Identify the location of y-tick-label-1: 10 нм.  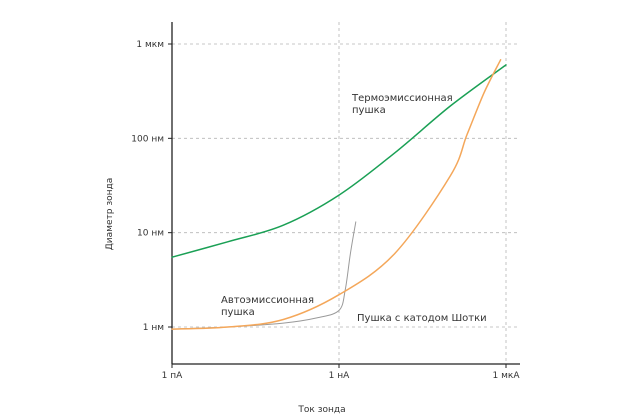
(150, 234).